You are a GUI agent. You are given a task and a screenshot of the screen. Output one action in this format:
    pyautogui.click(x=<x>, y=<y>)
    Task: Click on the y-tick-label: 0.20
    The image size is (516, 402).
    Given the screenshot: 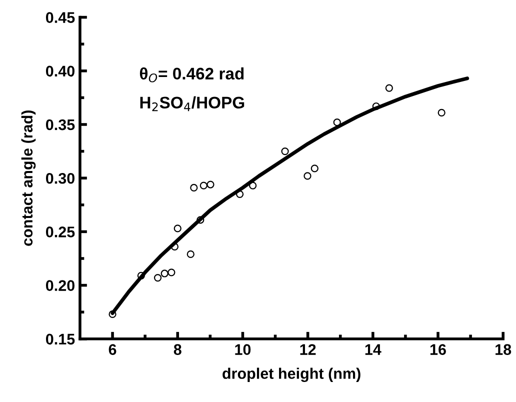 What is the action you would take?
    pyautogui.click(x=60, y=285)
    